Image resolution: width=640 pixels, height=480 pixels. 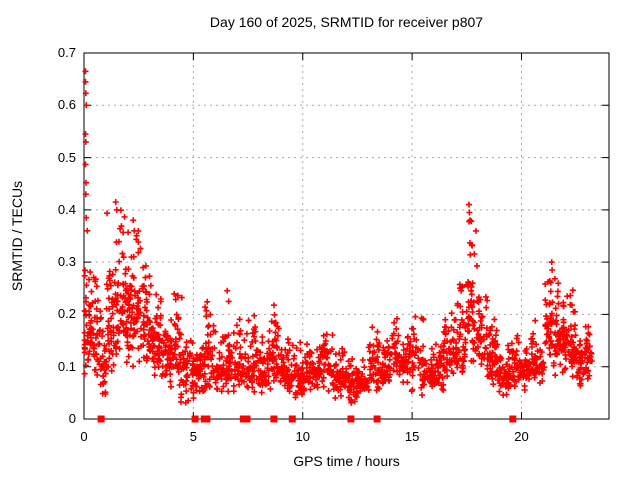 I want to click on zero-value-markers, so click(x=307, y=419).